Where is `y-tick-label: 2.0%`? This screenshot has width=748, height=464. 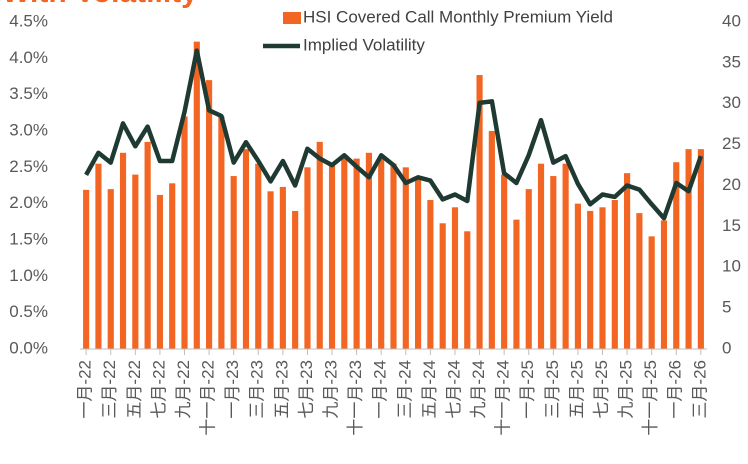 y-tick-label: 2.0% is located at coordinates (28, 202).